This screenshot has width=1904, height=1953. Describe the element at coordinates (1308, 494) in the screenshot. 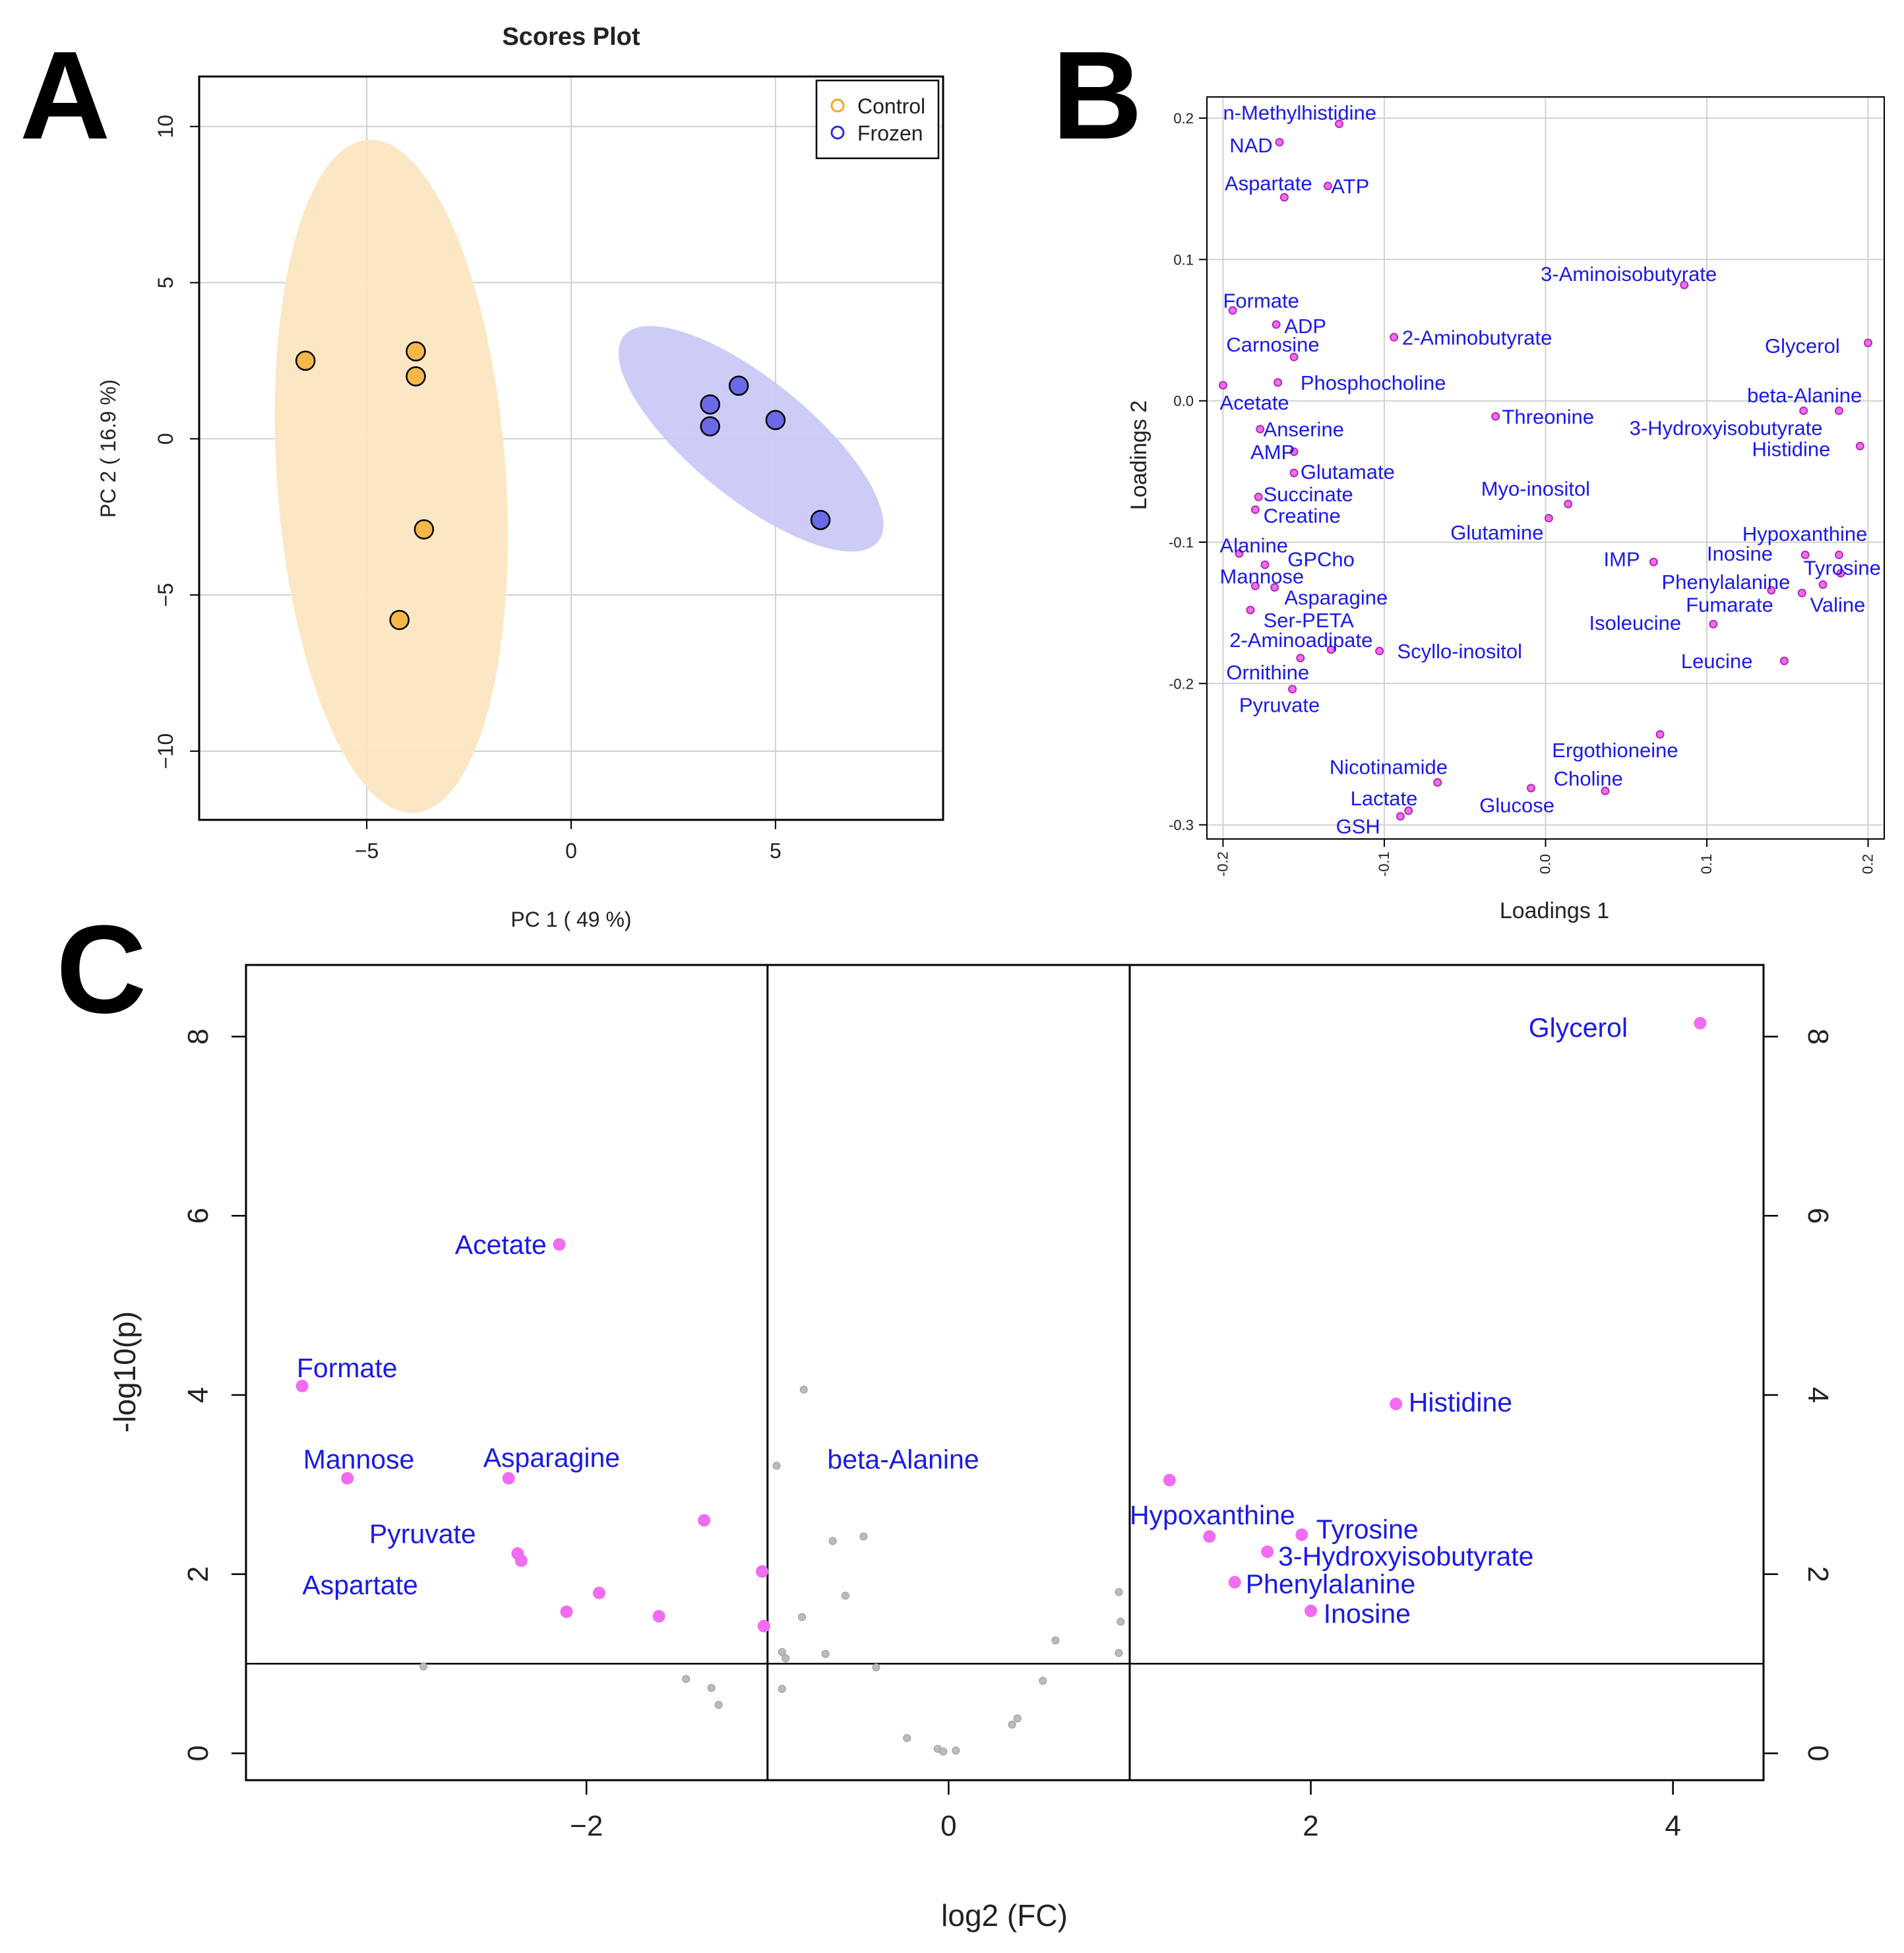

I see `b-point-label: Succinate` at that location.